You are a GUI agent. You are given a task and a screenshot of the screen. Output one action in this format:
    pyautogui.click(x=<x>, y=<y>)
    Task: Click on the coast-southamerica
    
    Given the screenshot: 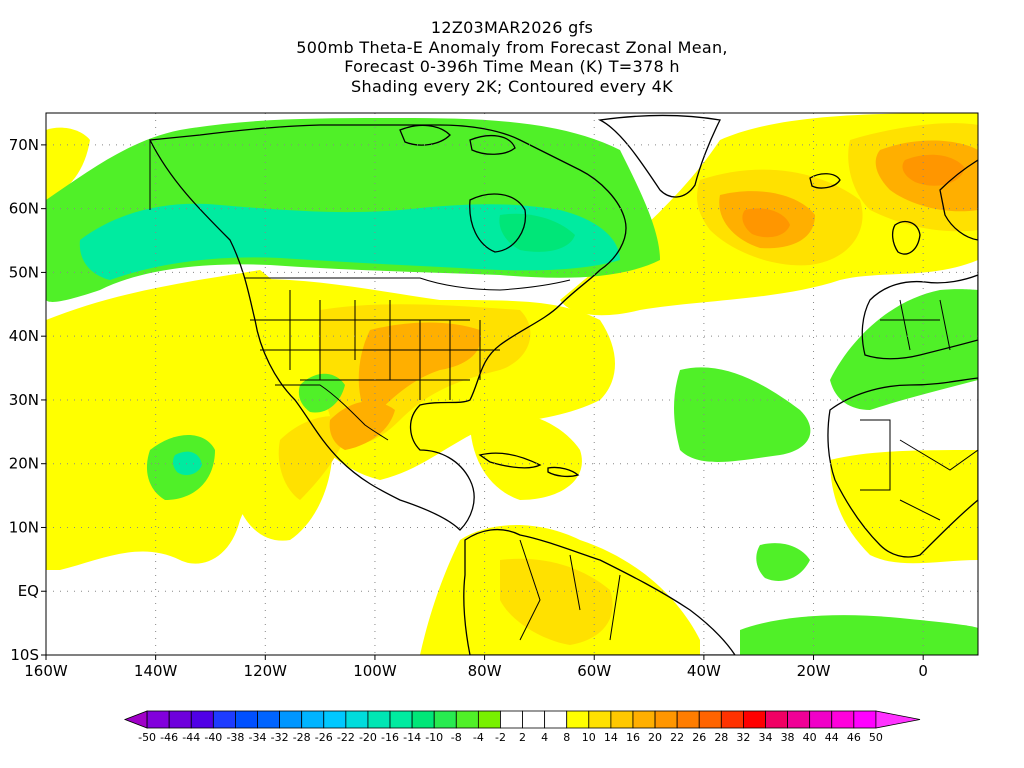 What is the action you would take?
    pyautogui.click(x=599, y=591)
    